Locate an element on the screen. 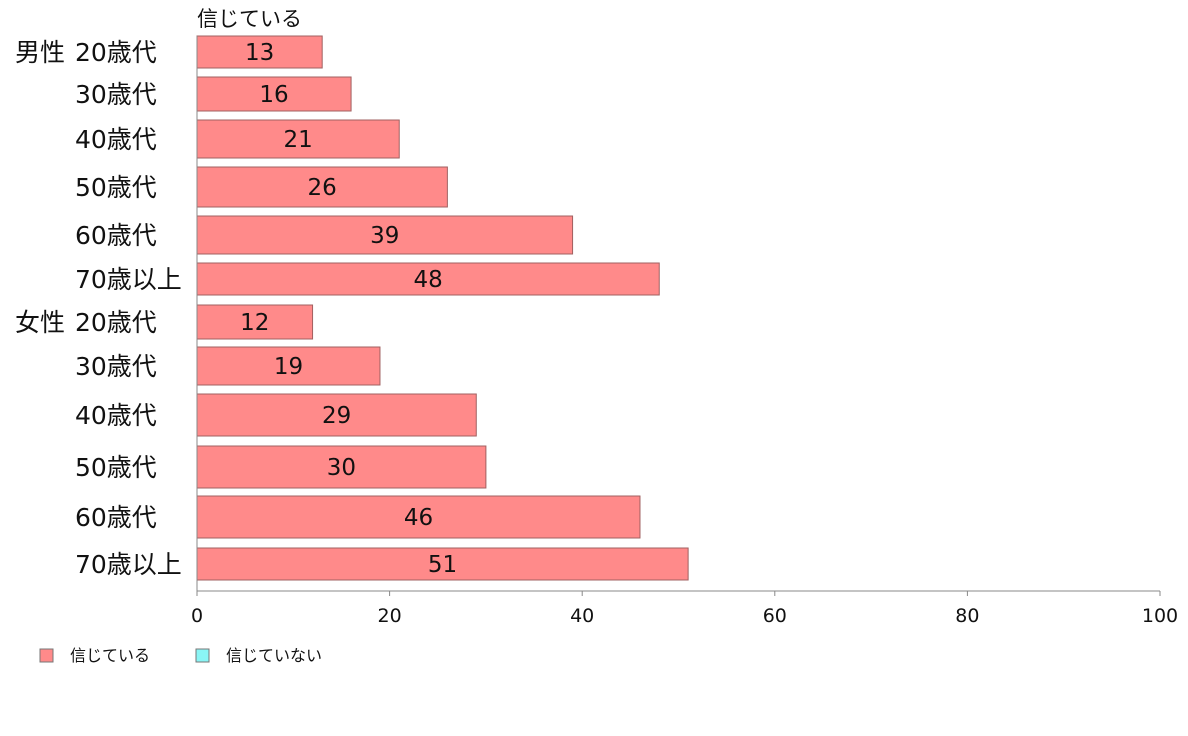 This screenshot has height=736, width=1188. bar-value-label: 30 is located at coordinates (341, 468).